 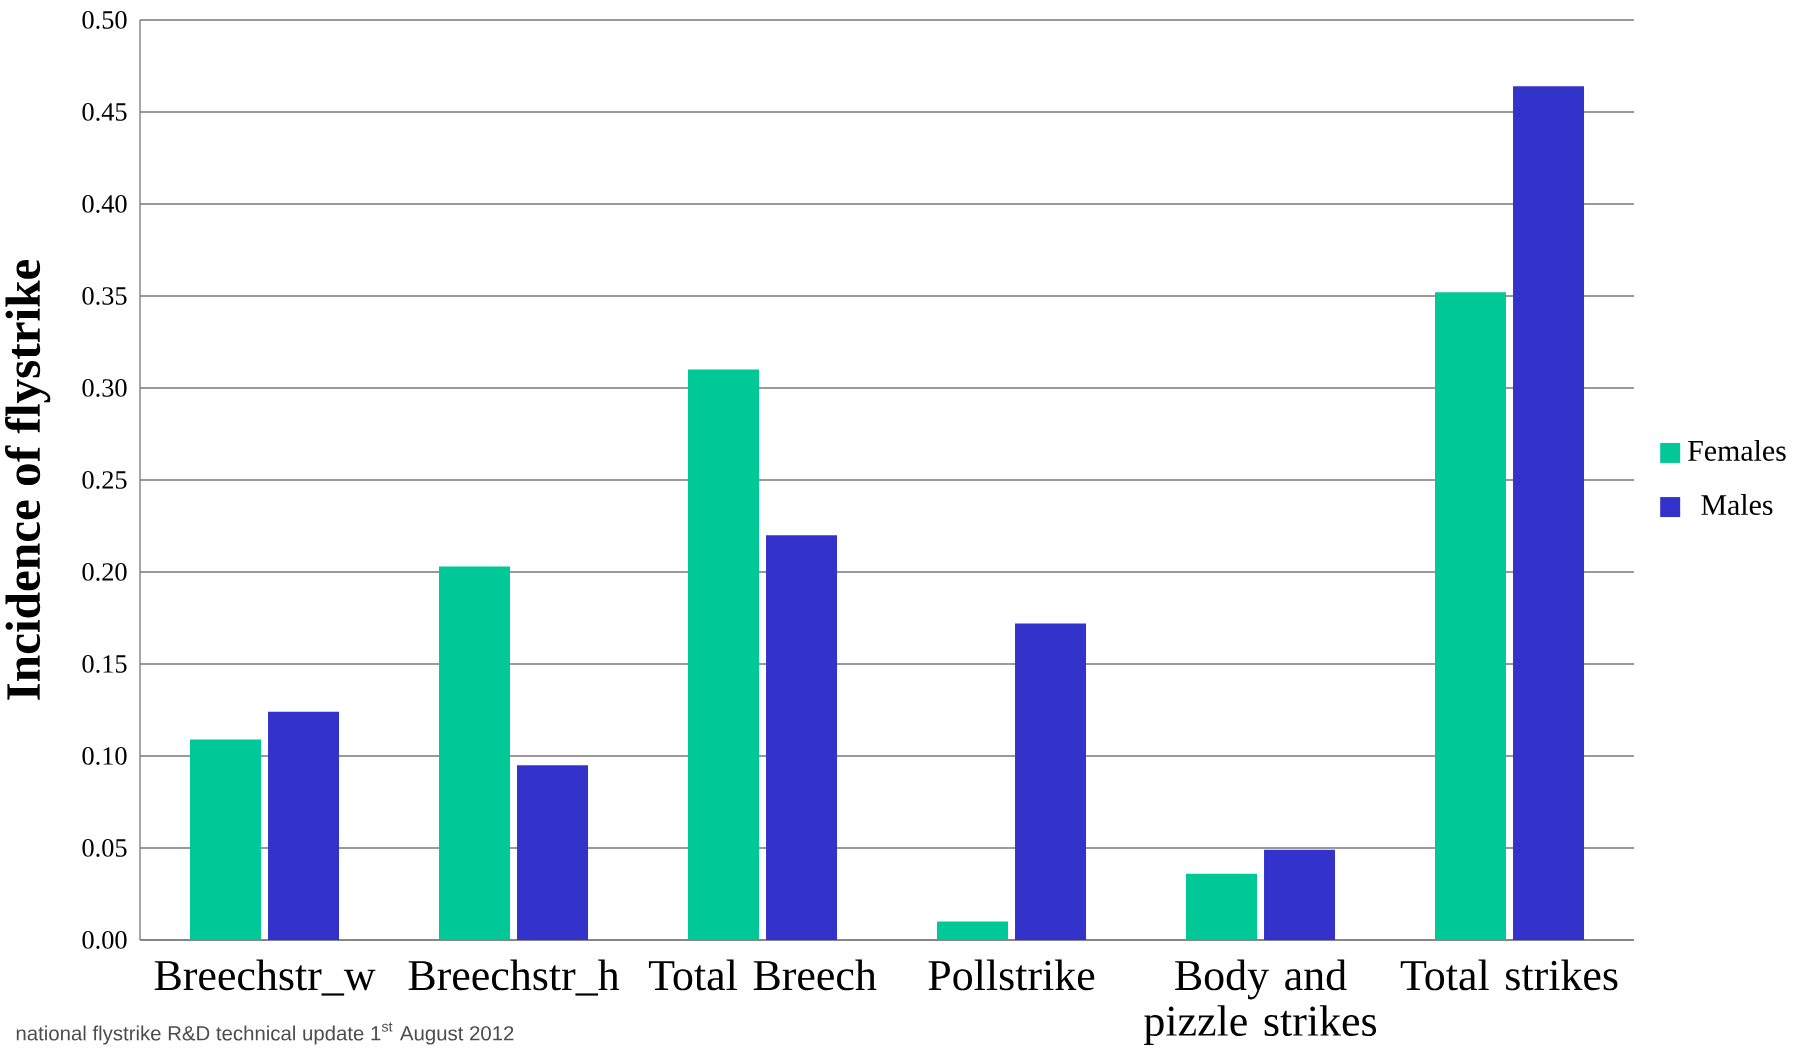 What do you see at coordinates (1011, 975) in the screenshot?
I see `x-tick-label: Pollstrike` at bounding box center [1011, 975].